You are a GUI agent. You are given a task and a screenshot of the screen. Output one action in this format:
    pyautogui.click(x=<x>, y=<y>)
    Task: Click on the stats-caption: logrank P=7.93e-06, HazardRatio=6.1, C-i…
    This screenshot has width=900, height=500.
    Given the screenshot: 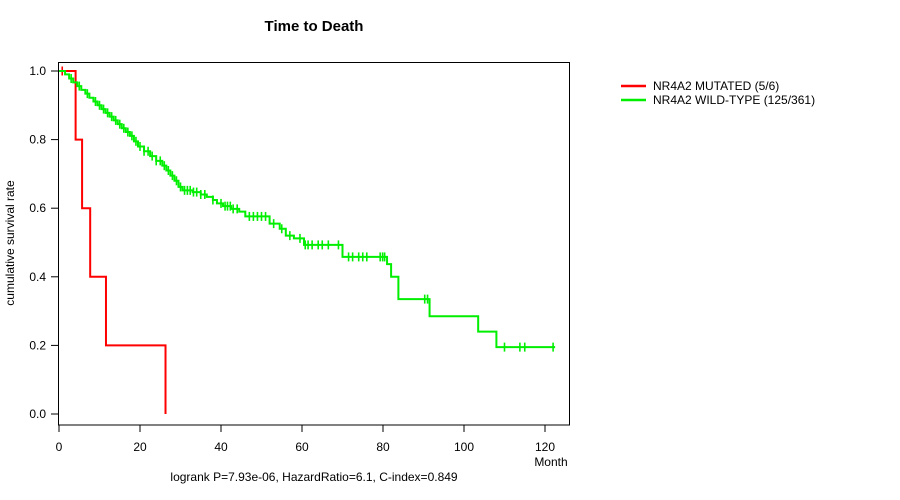 What is the action you would take?
    pyautogui.click(x=314, y=477)
    